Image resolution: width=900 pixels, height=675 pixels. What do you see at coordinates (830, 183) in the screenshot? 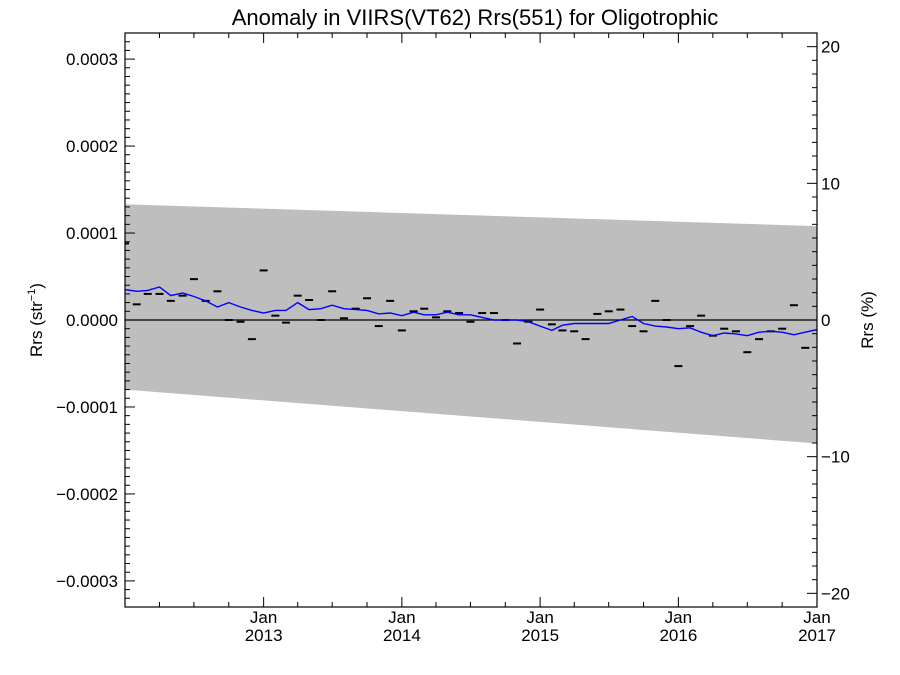
I see `y-right-tick-label: 10` at bounding box center [830, 183].